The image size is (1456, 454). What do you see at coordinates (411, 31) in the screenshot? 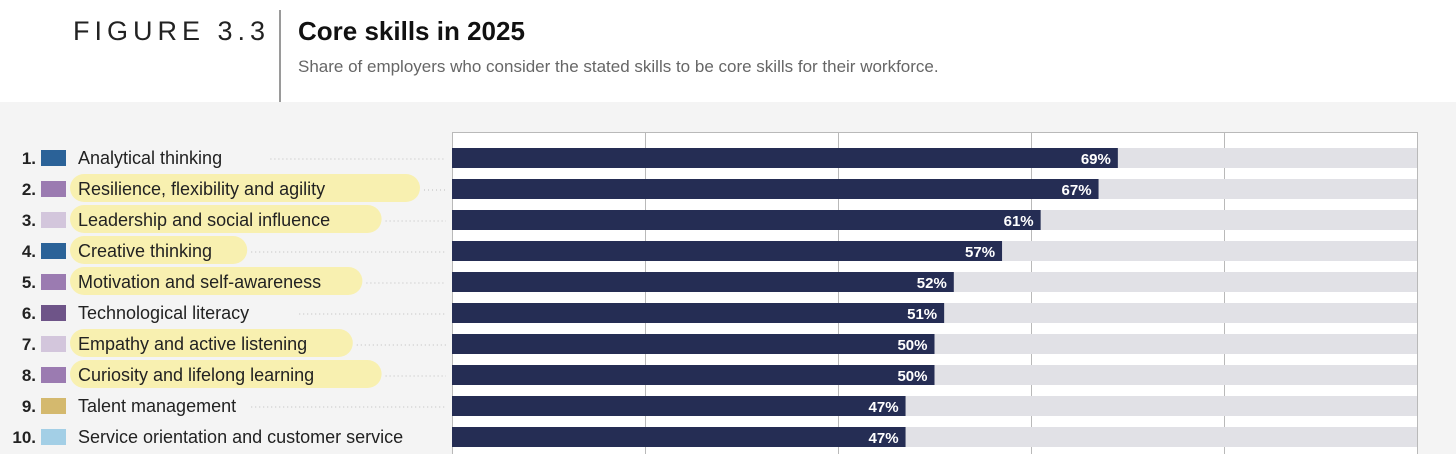
I see `chart-title: Core skills in 2025` at bounding box center [411, 31].